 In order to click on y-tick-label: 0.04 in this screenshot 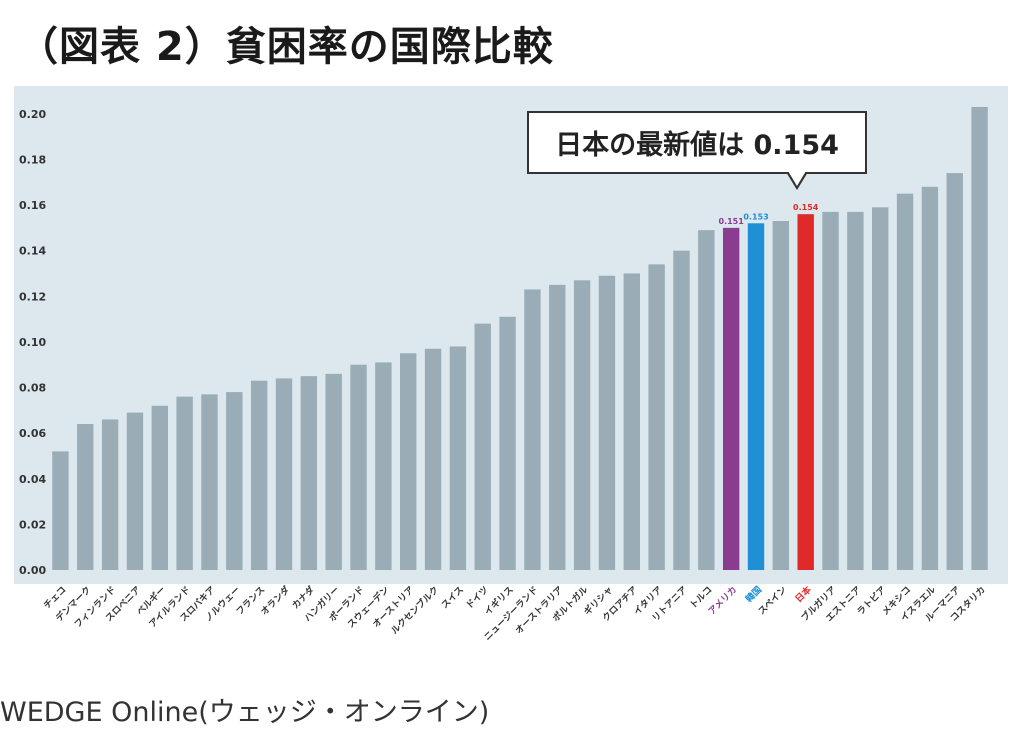, I will do `click(32, 479)`.